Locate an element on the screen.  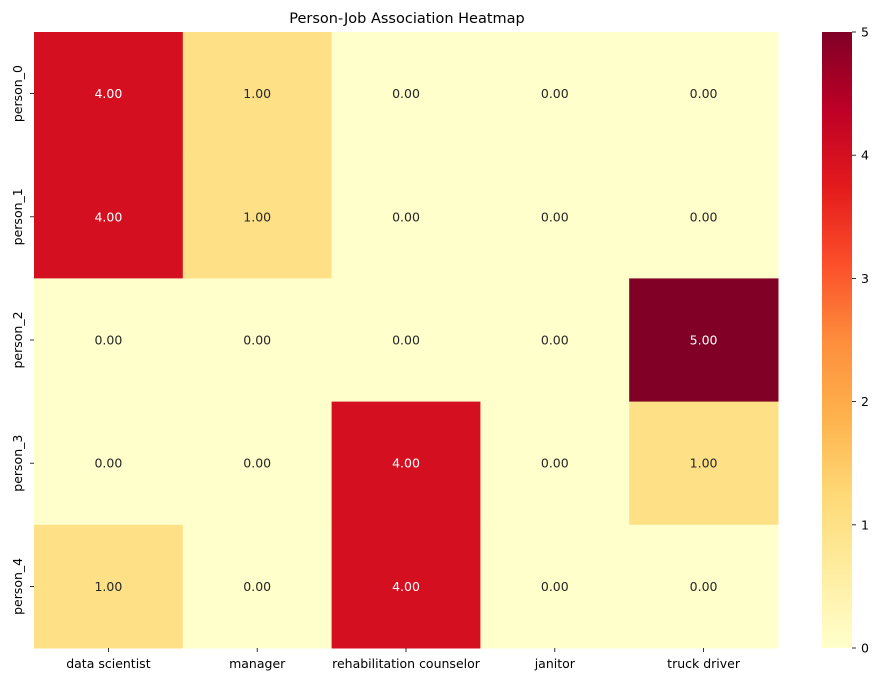
y-tick-label: person_0 is located at coordinates (17, 93).